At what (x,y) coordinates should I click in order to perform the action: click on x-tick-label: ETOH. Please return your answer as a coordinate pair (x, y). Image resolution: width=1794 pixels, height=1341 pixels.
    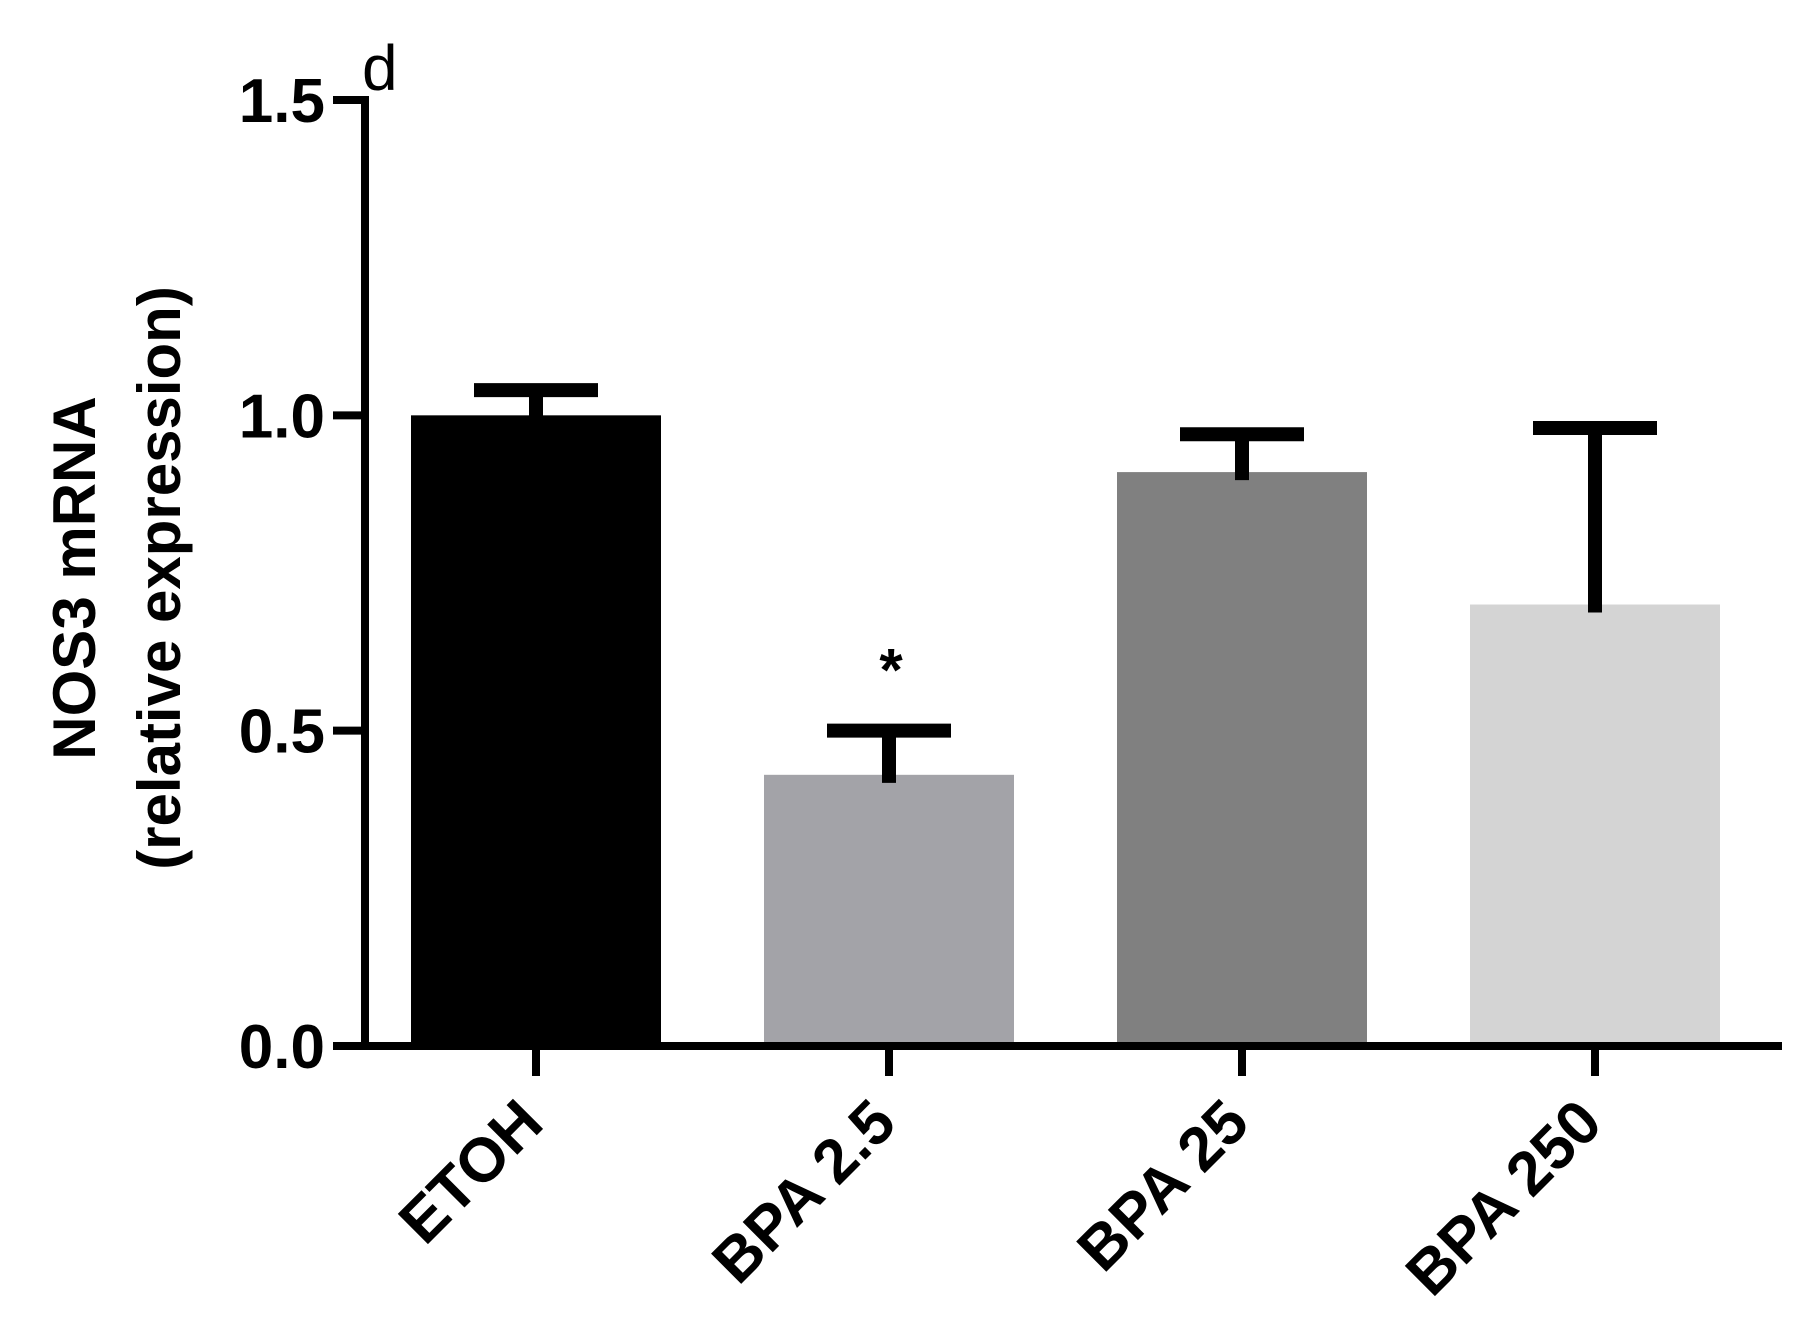
    Looking at the image, I should click on (471, 1172).